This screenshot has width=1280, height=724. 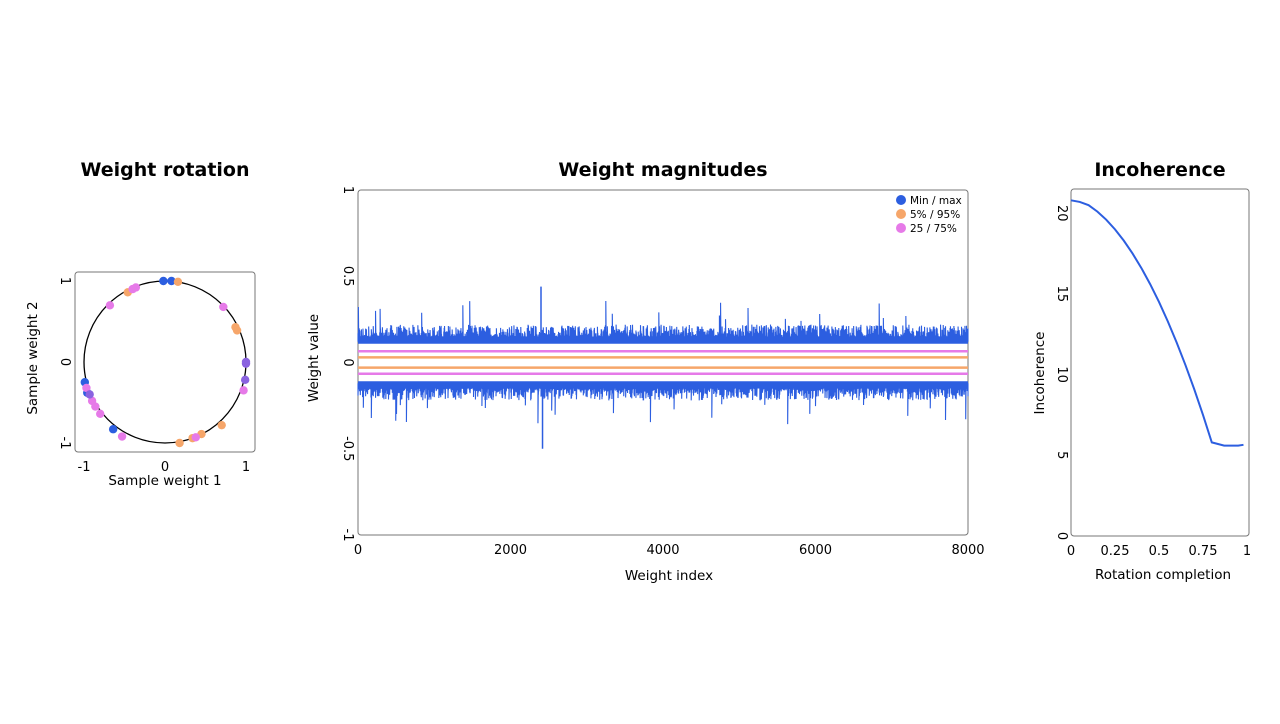 What do you see at coordinates (967, 550) in the screenshot?
I see `magnitudes-xtick-label: 8000` at bounding box center [967, 550].